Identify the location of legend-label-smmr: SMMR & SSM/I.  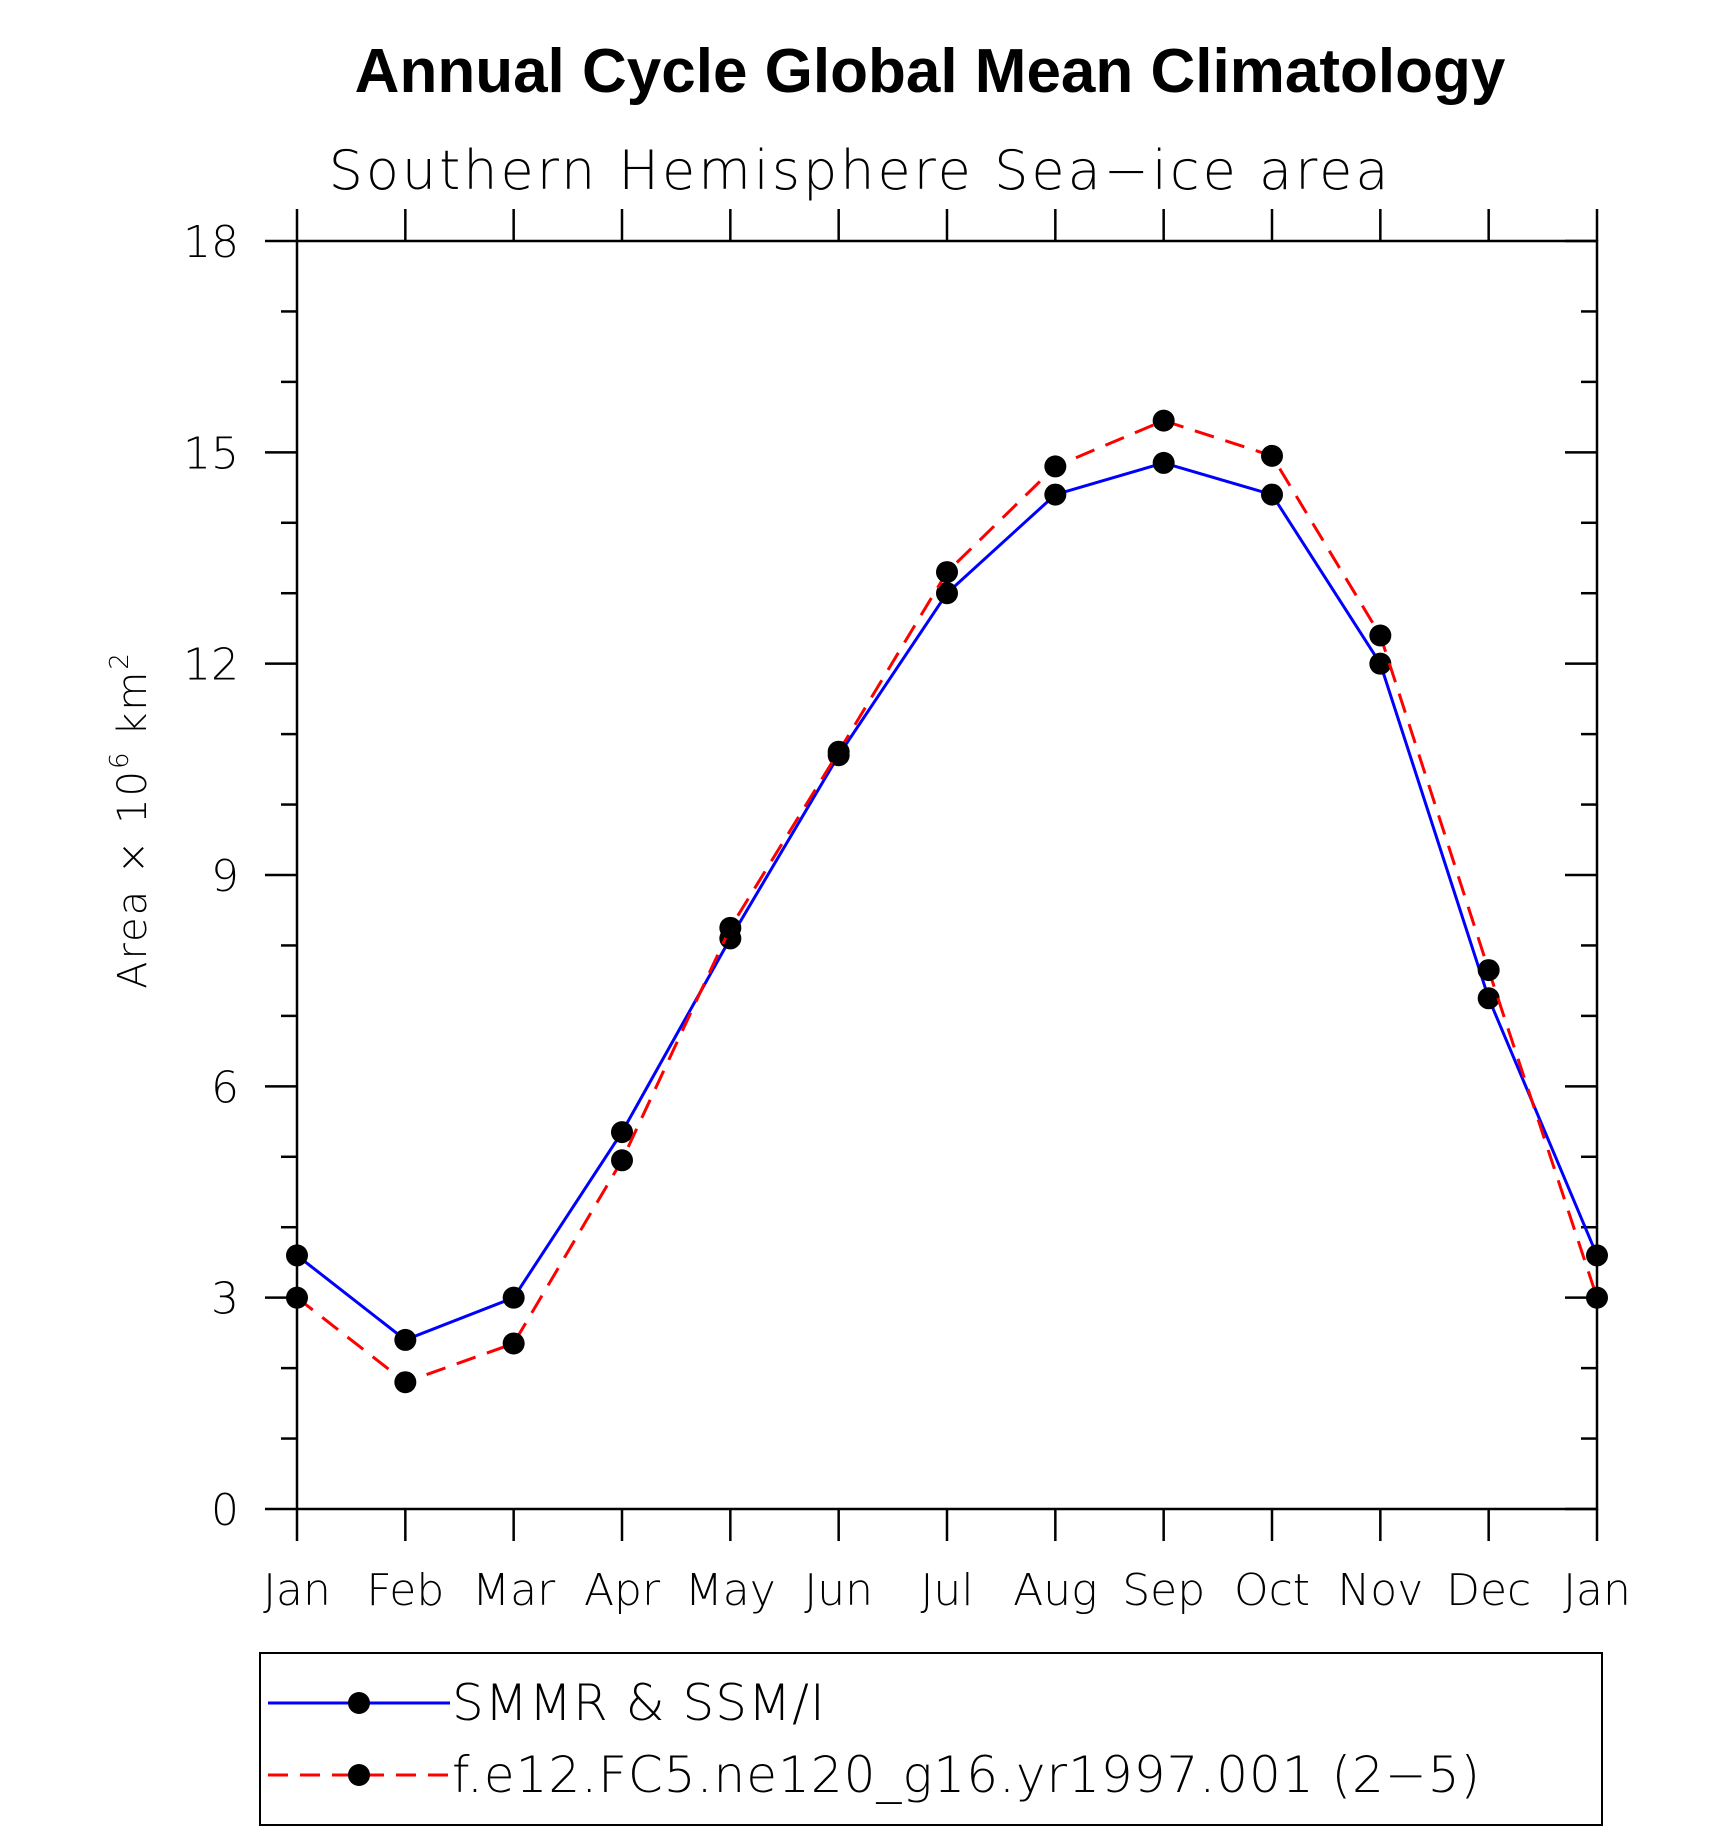
(639, 1703).